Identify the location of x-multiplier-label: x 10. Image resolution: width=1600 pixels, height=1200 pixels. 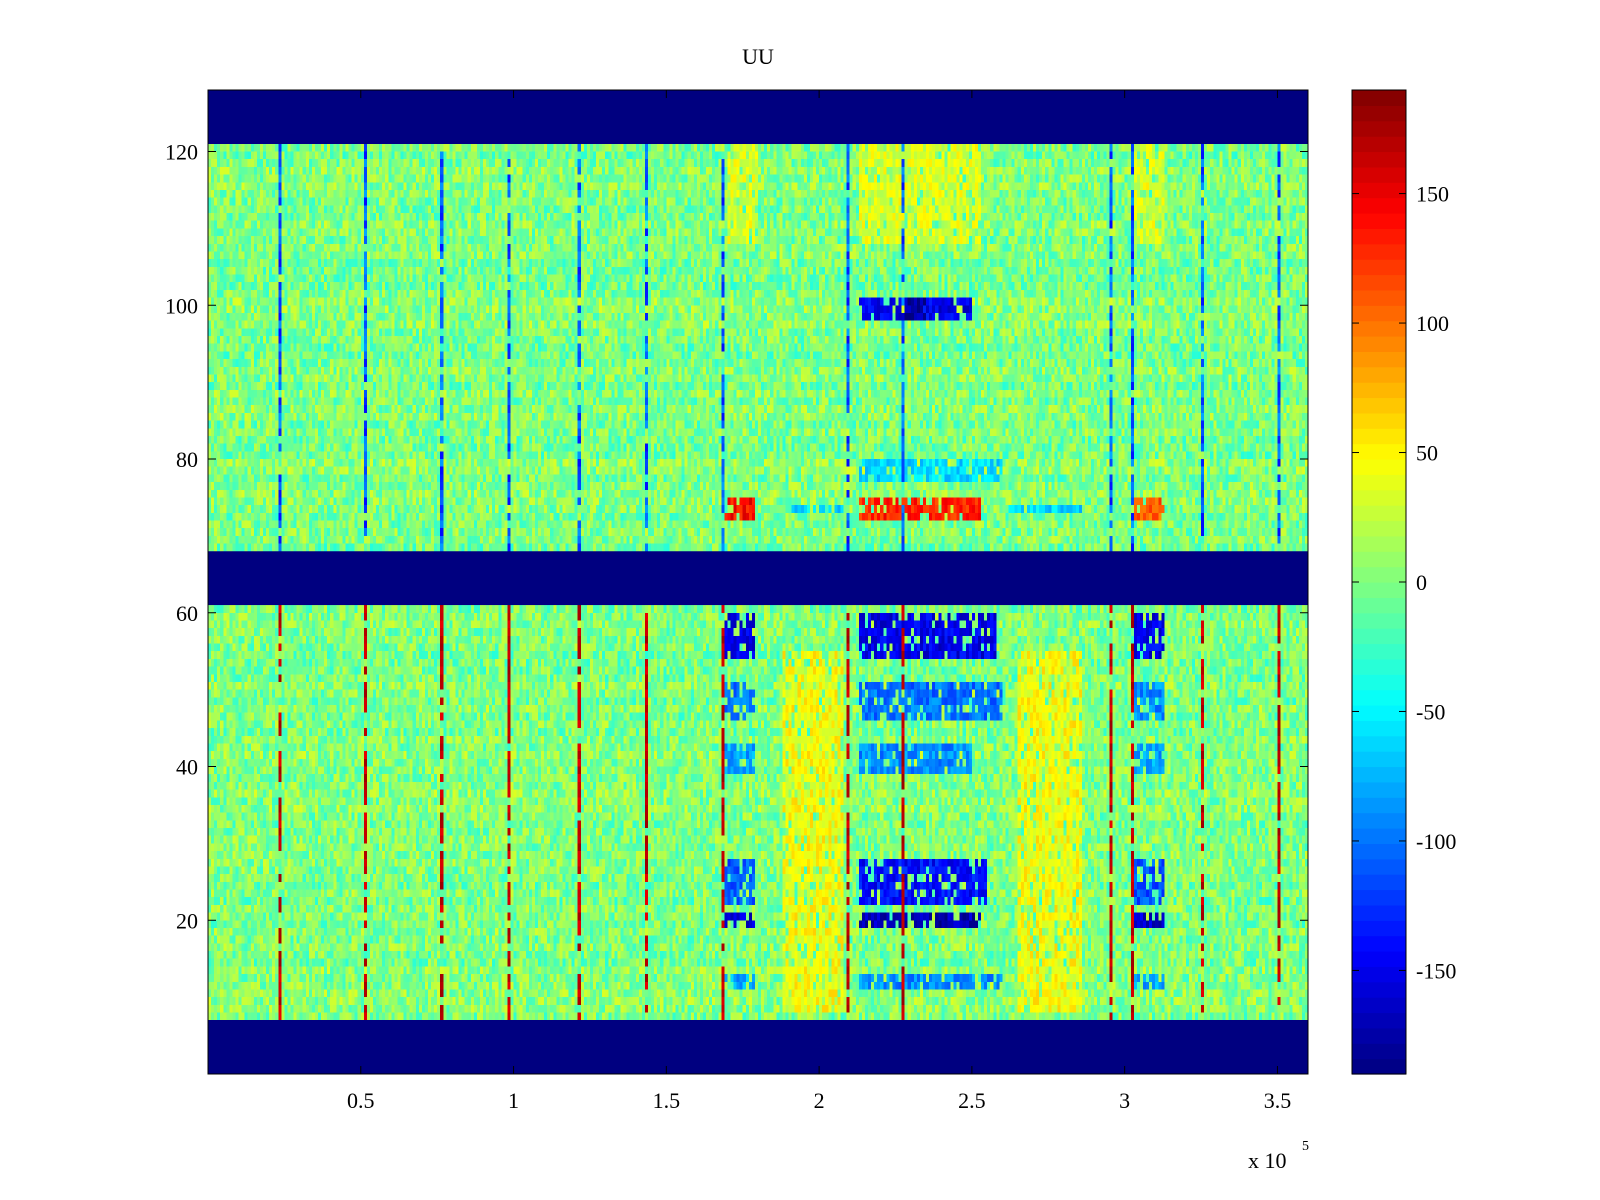
(1267, 1160).